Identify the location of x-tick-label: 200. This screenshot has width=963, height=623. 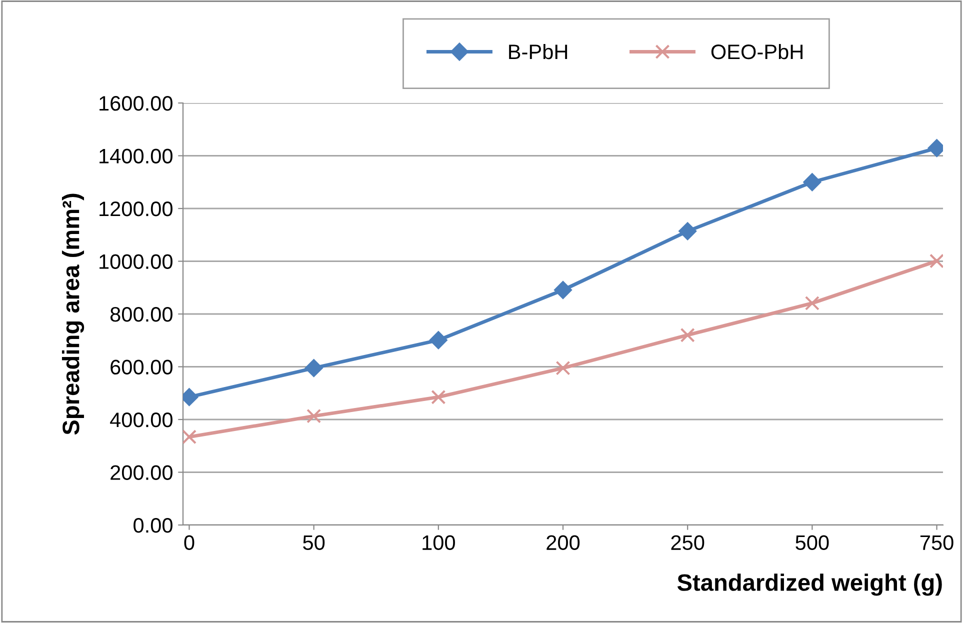
(563, 542).